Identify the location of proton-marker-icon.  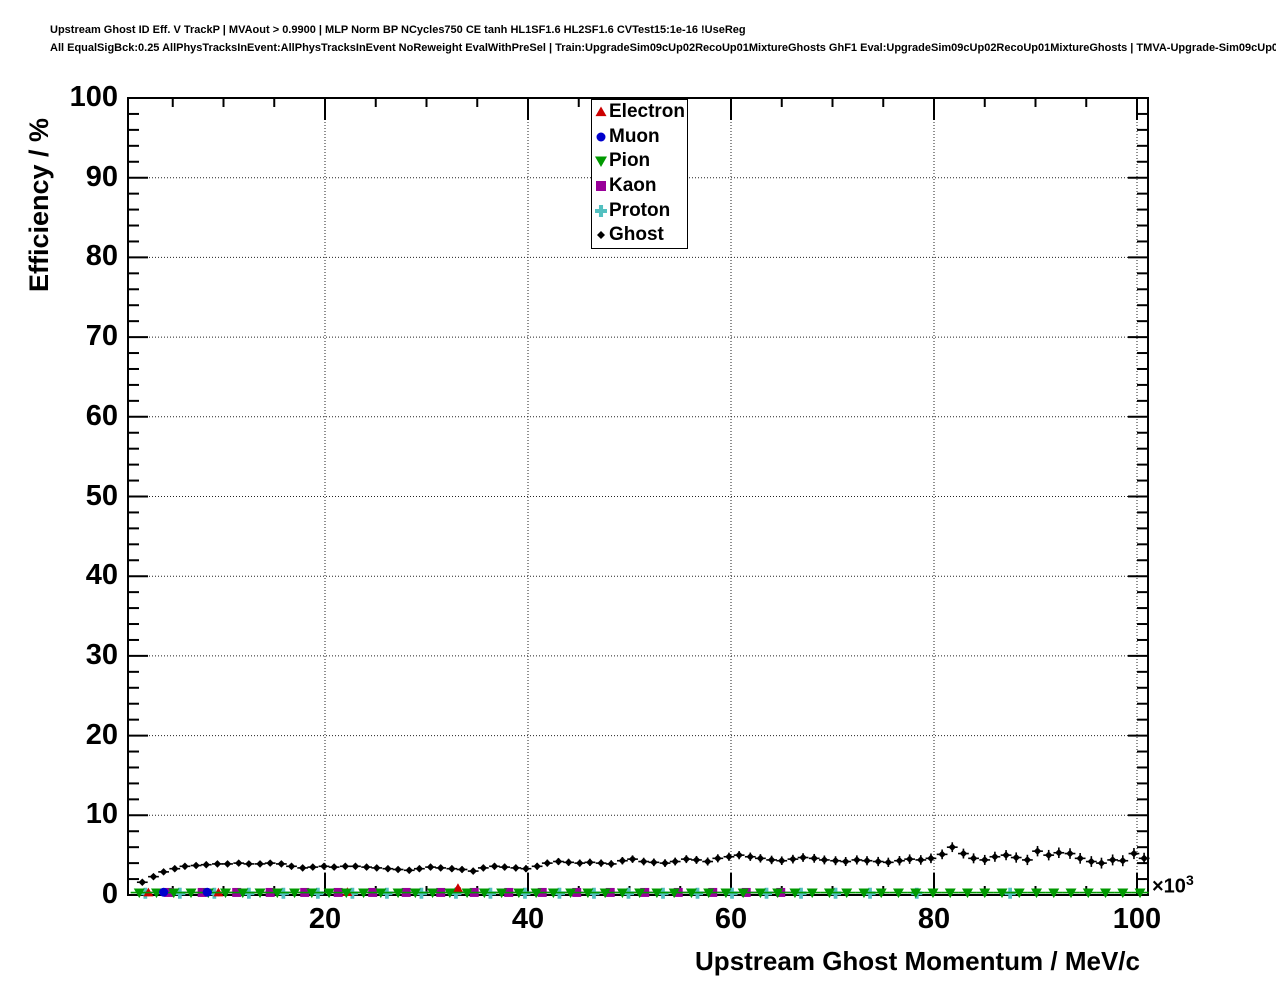
(601, 210).